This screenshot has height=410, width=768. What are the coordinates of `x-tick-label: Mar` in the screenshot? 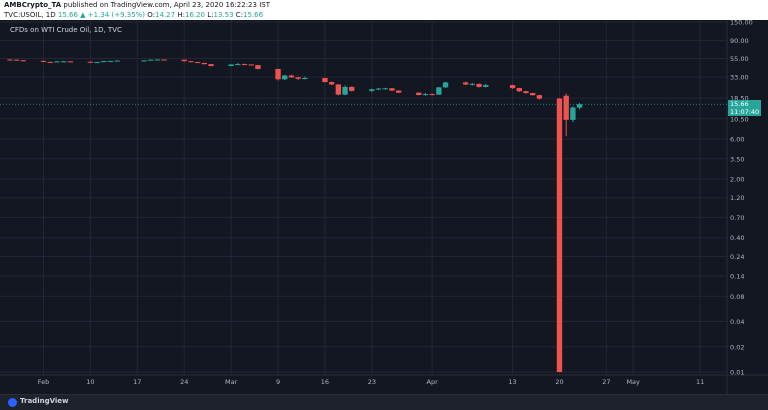 It's located at (231, 382).